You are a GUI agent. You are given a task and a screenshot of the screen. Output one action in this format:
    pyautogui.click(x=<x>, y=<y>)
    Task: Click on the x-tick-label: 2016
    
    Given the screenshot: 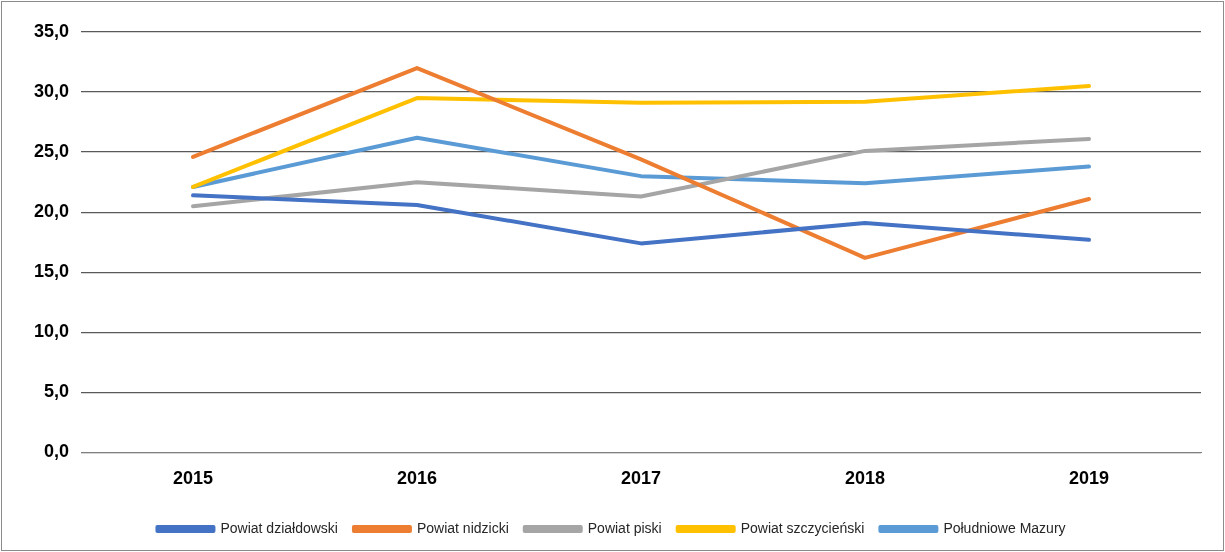 What is the action you would take?
    pyautogui.click(x=417, y=478)
    